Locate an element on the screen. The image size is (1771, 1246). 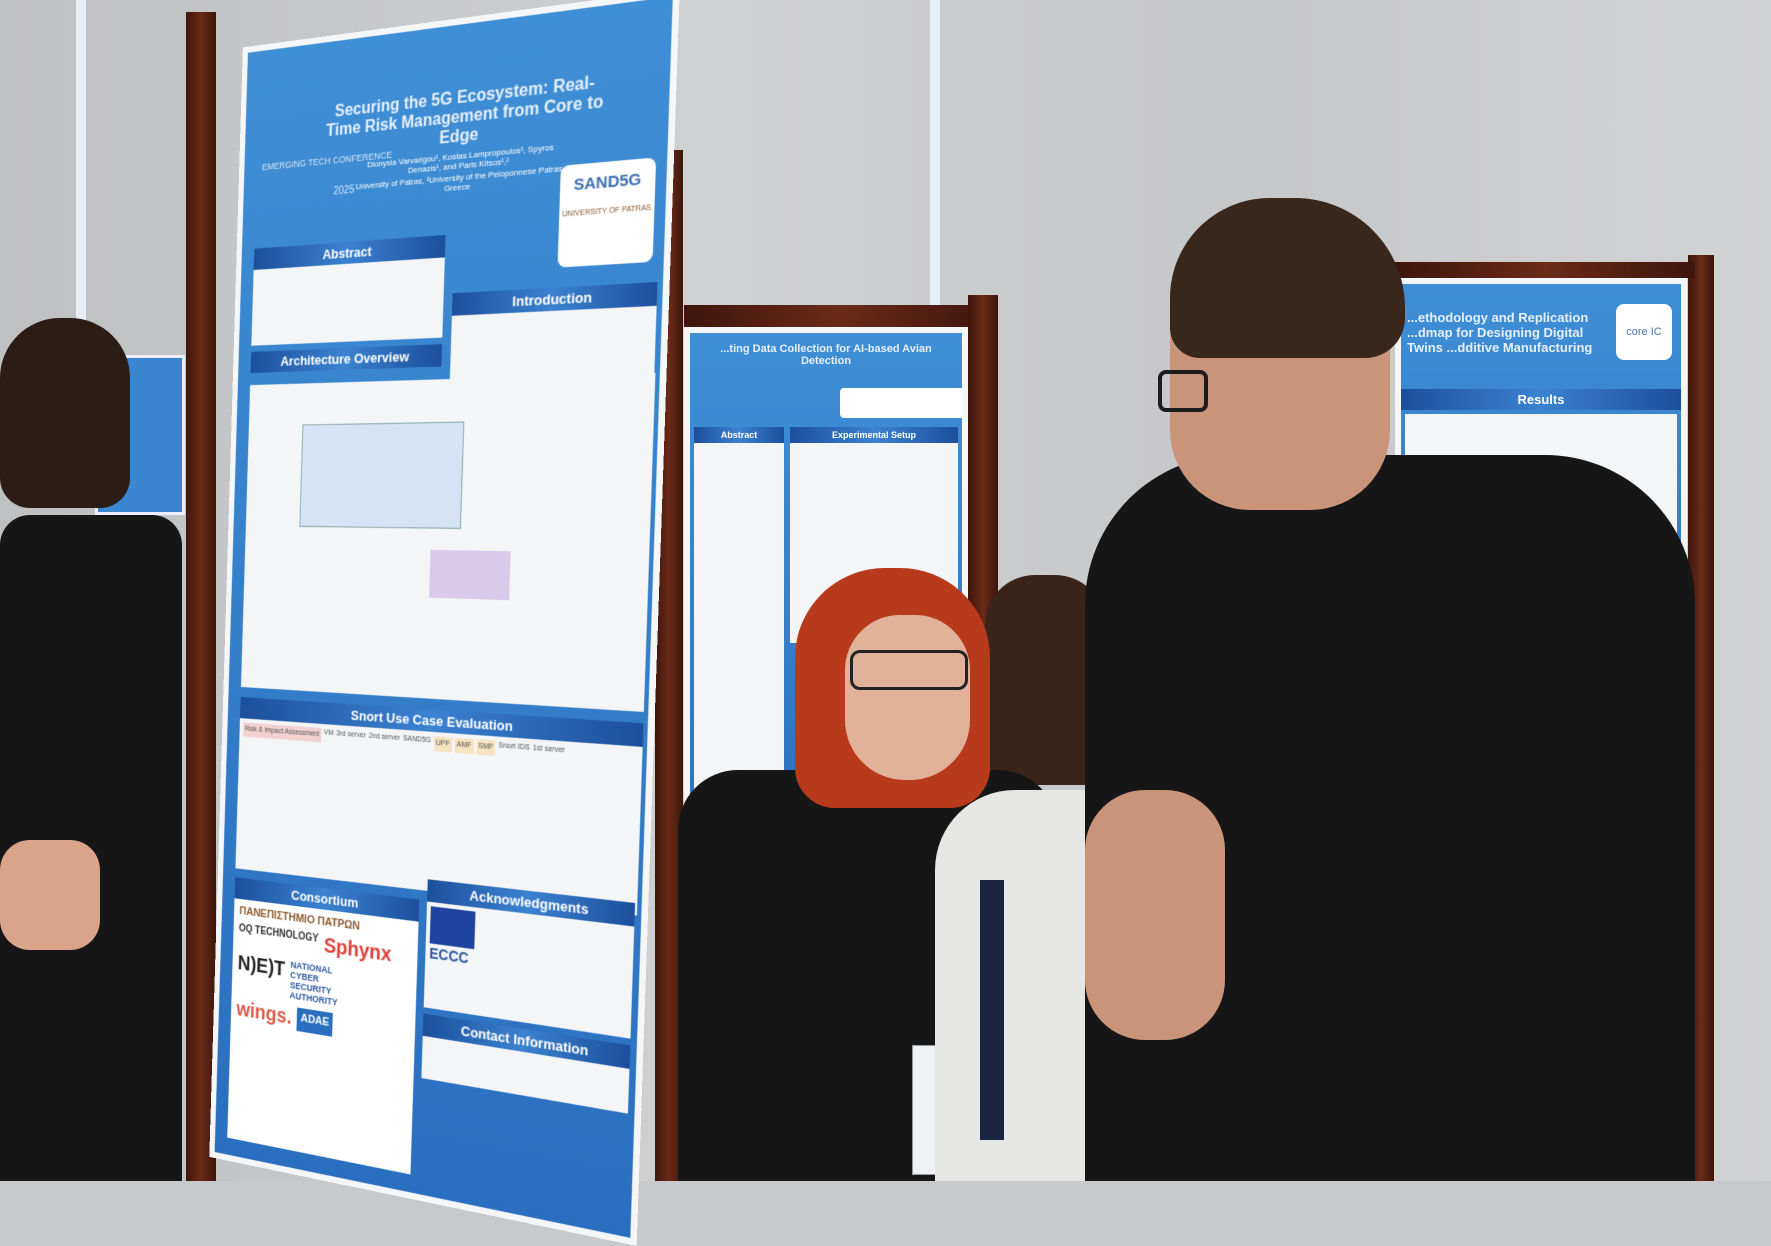
diagram-label: AMF is located at coordinates (464, 745).